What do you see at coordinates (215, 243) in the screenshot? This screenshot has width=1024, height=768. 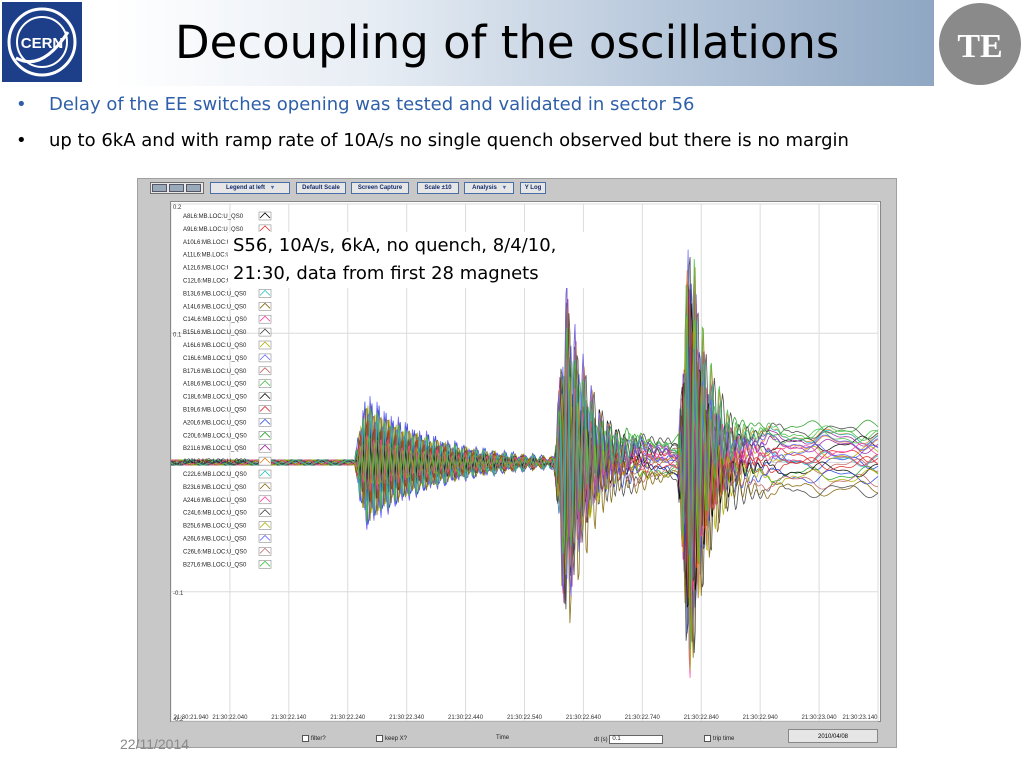 I see `legend-entry-label: A10L6:MB.LOC:U_QS0` at bounding box center [215, 243].